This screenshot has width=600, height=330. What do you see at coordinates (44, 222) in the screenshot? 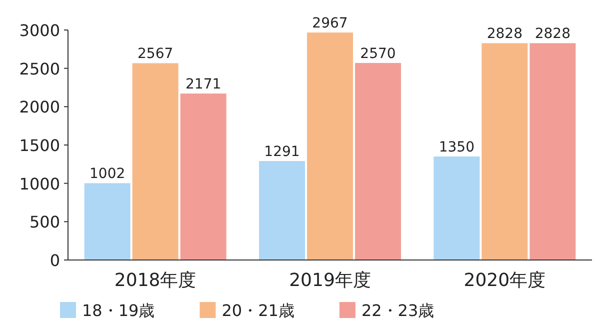
I see `y-tick-label: 500` at bounding box center [44, 222].